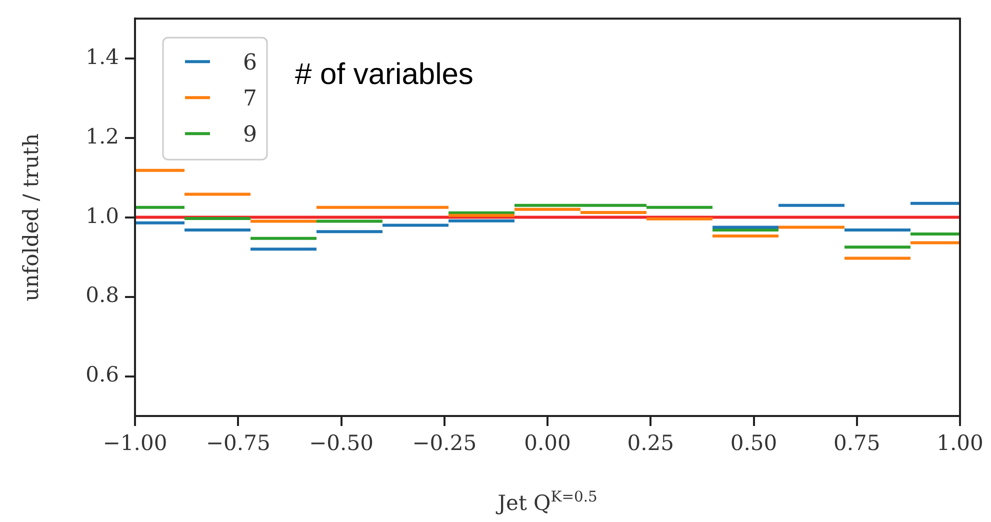 The image size is (991, 522). I want to click on x-tick-label: −0.25, so click(444, 443).